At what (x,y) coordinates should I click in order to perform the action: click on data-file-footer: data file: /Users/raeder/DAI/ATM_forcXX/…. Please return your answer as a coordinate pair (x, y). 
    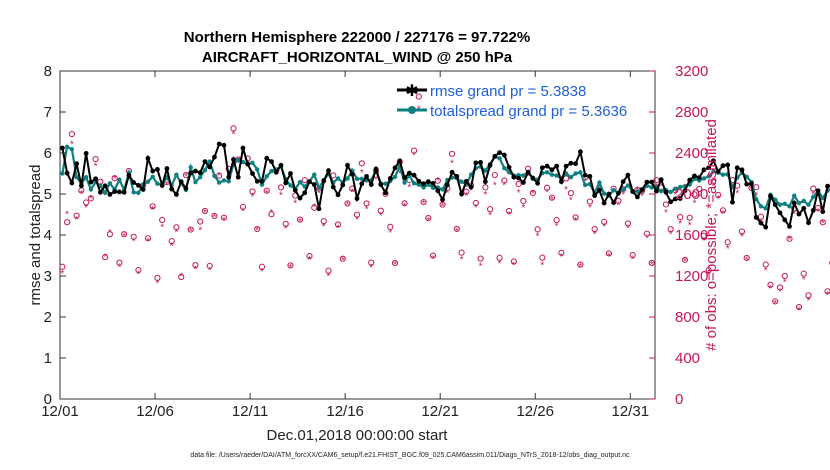
    Looking at the image, I should click on (410, 455).